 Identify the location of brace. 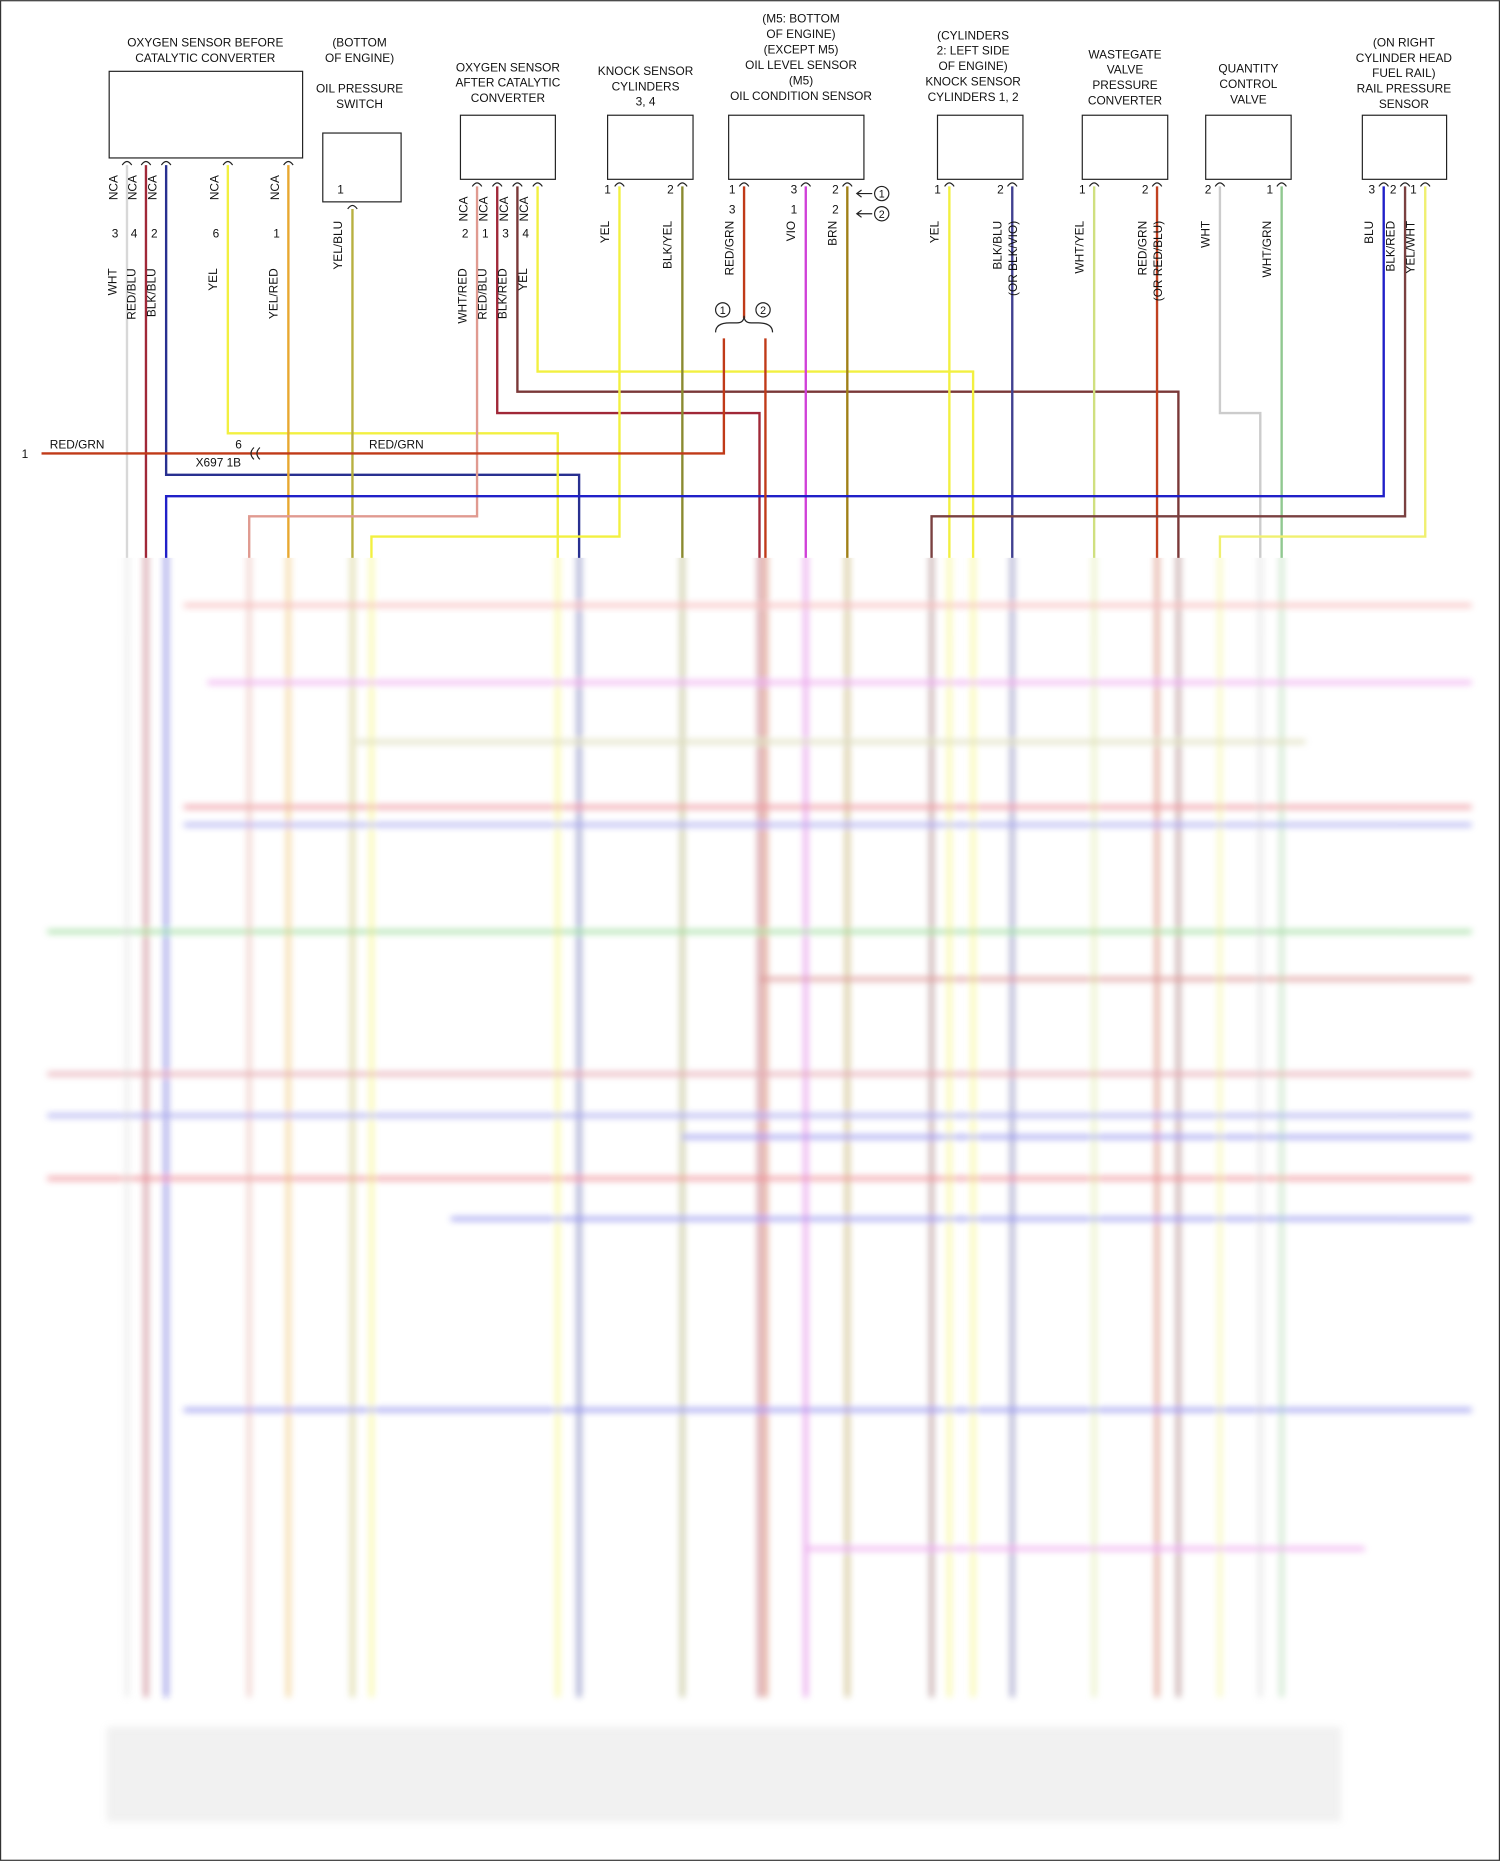
(744, 324).